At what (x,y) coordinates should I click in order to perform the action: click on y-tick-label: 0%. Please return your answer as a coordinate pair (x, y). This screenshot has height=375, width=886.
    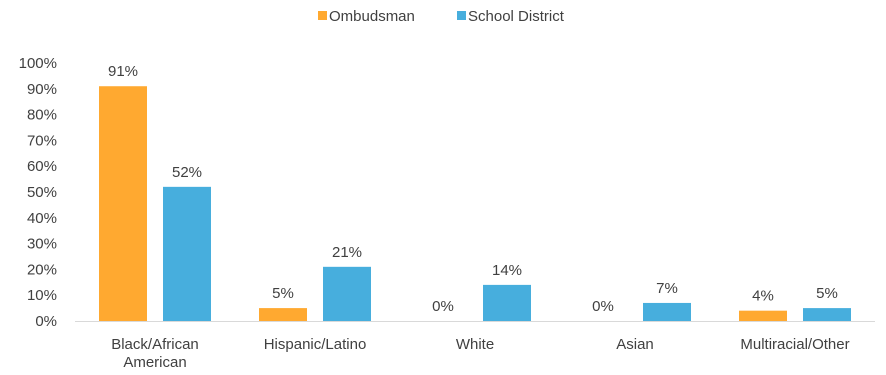
    Looking at the image, I should click on (46, 321).